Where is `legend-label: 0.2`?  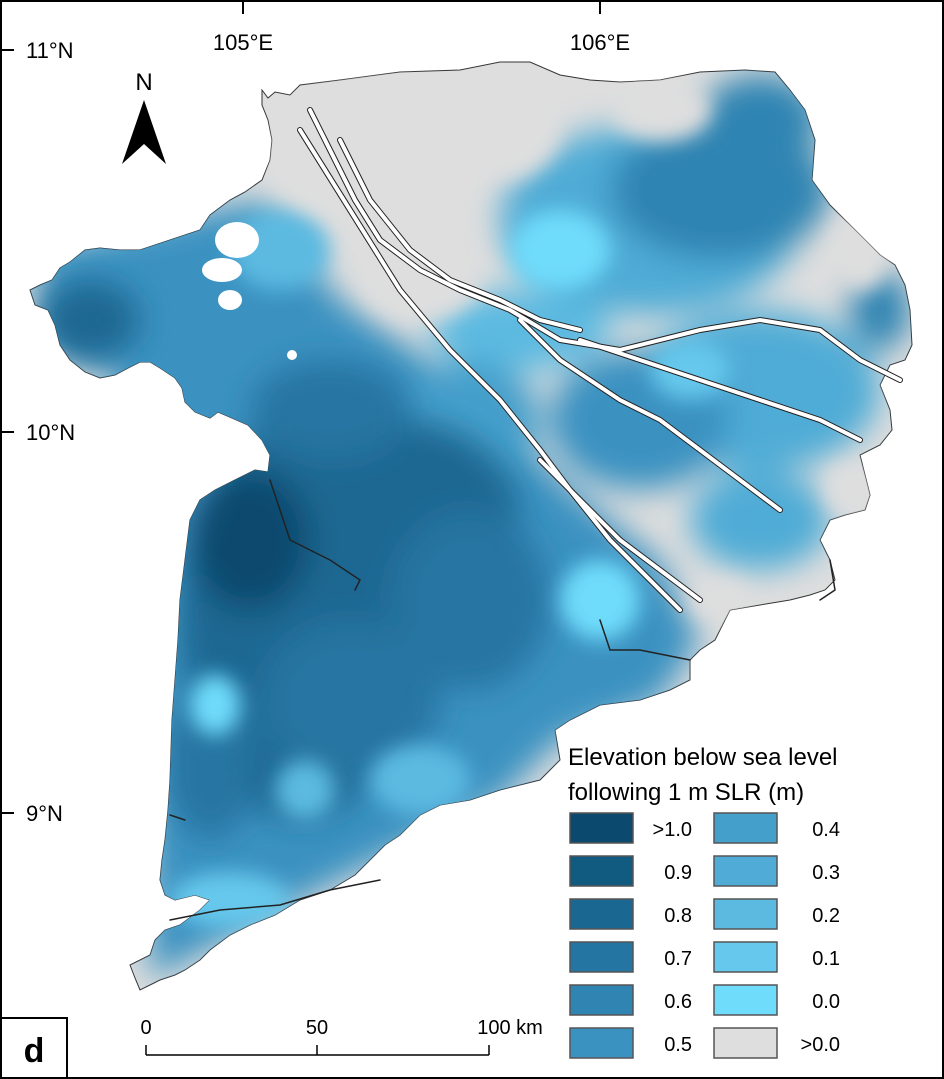 legend-label: 0.2 is located at coordinates (826, 916).